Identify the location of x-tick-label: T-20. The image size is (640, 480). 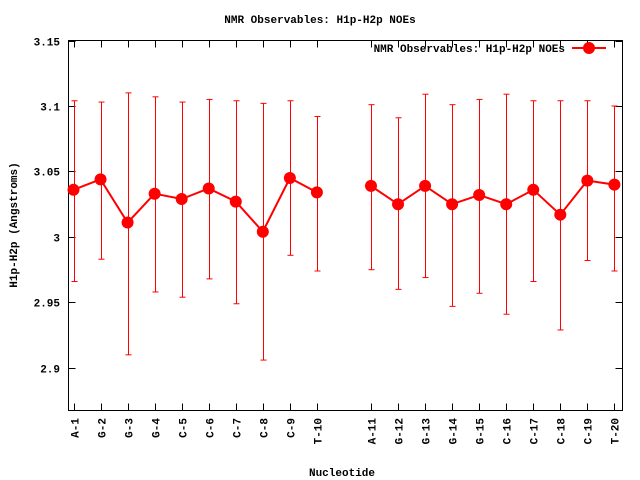
(617, 431).